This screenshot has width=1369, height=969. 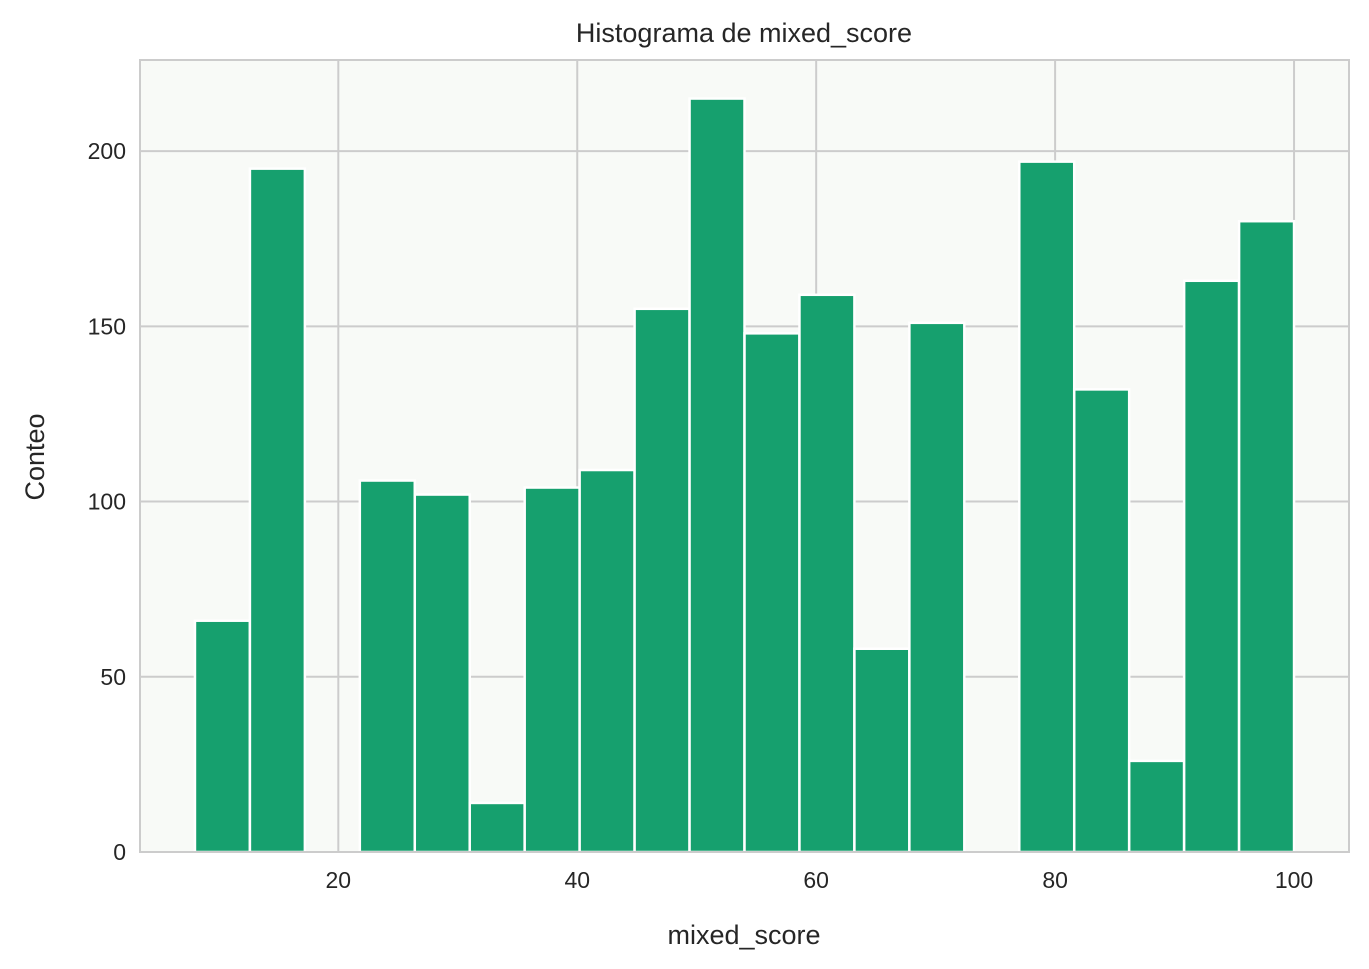 What do you see at coordinates (107, 502) in the screenshot?
I see `y-tick-label: 100` at bounding box center [107, 502].